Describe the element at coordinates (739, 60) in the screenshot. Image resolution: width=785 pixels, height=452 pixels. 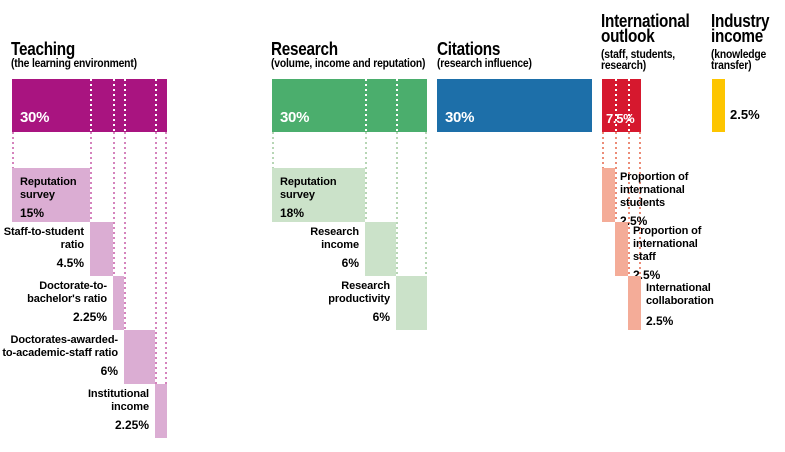
I see `section-subtitle: (knowledge transfer)` at that location.